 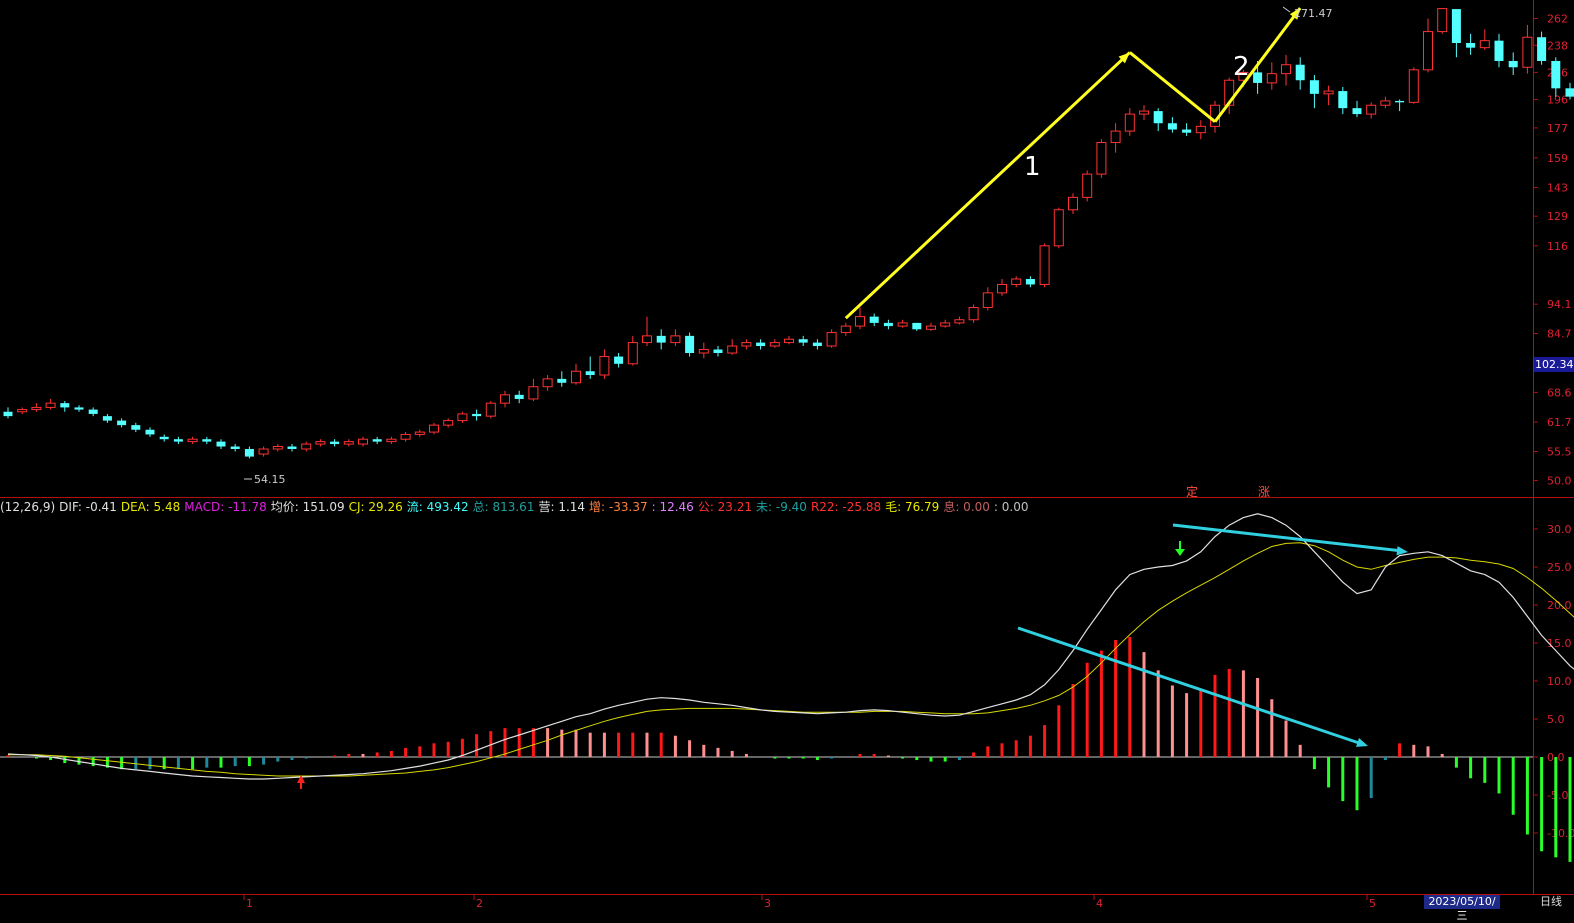 What do you see at coordinates (912, 507) in the screenshot?
I see `indicator-value: 毛: 76.79` at bounding box center [912, 507].